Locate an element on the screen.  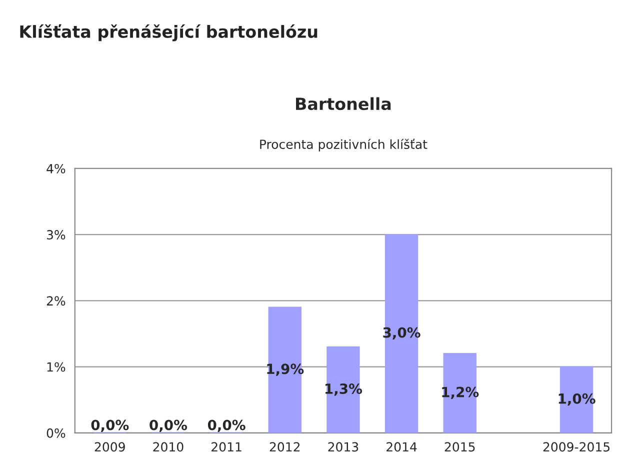
data-label: 1,3% is located at coordinates (344, 389).